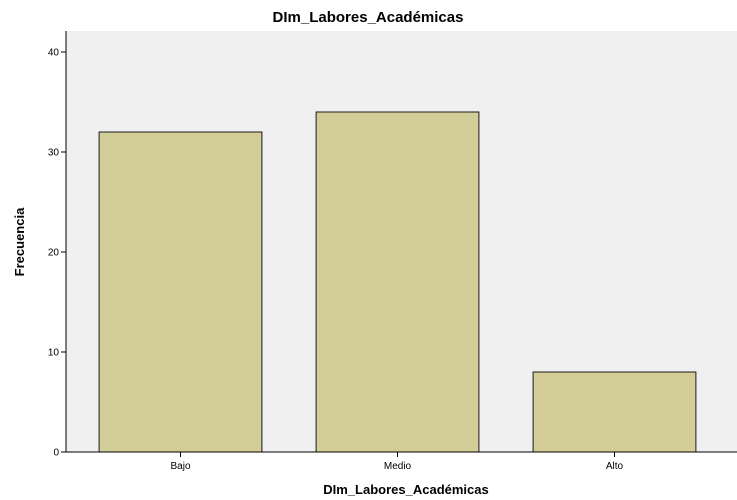 The height and width of the screenshot is (500, 737). Describe the element at coordinates (405, 489) in the screenshot. I see `x-axis-title: DIm_Labores_Académicas` at that location.